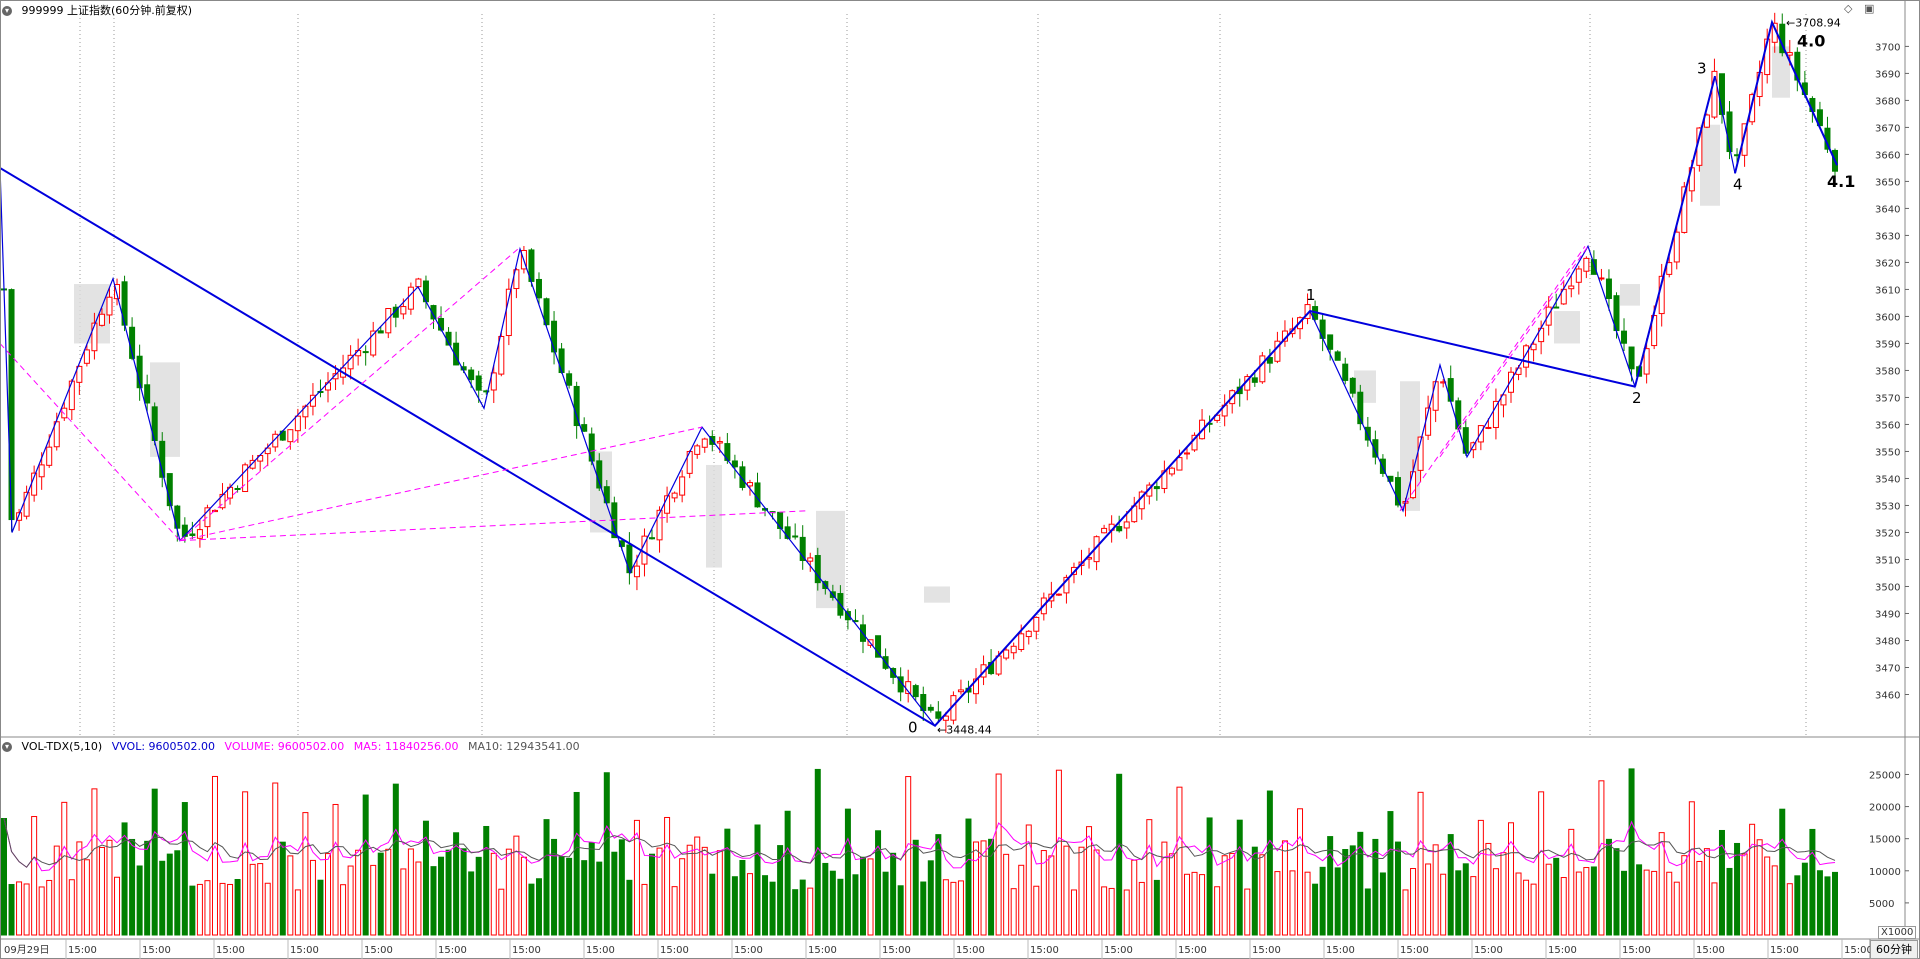 Image resolution: width=1920 pixels, height=959 pixels. Describe the element at coordinates (7, 747) in the screenshot. I see `chevron-down-icon: ▾` at that location.